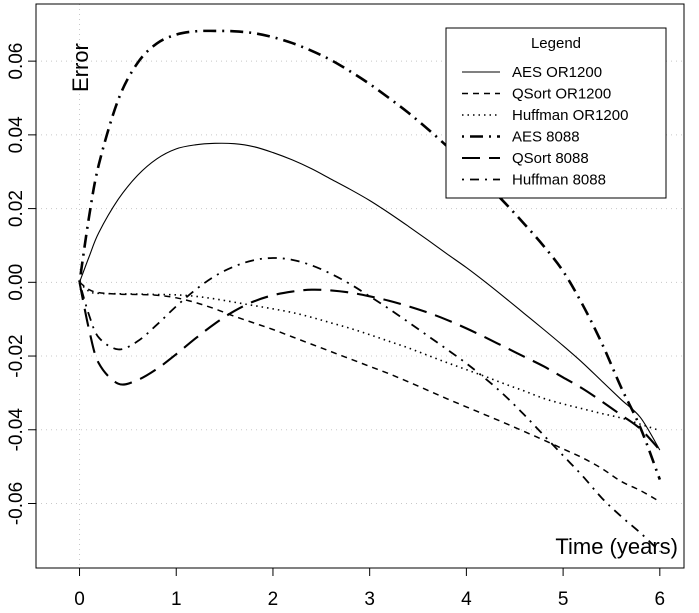 This screenshot has width=699, height=613. What do you see at coordinates (176, 599) in the screenshot?
I see `x-tick-label: 1` at bounding box center [176, 599].